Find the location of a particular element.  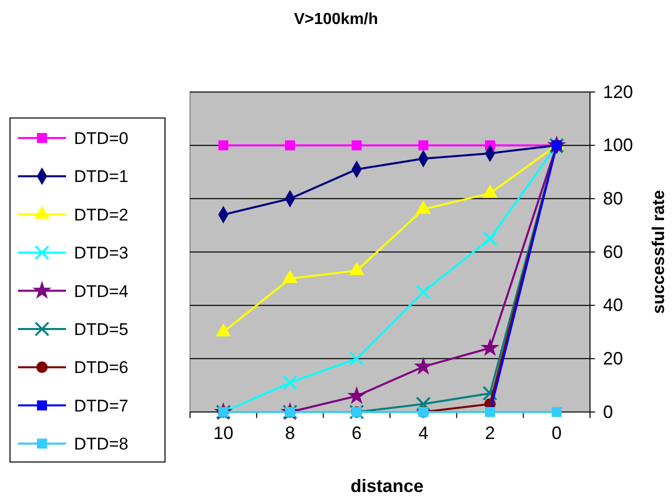

x-tick-label: 8 is located at coordinates (290, 432).